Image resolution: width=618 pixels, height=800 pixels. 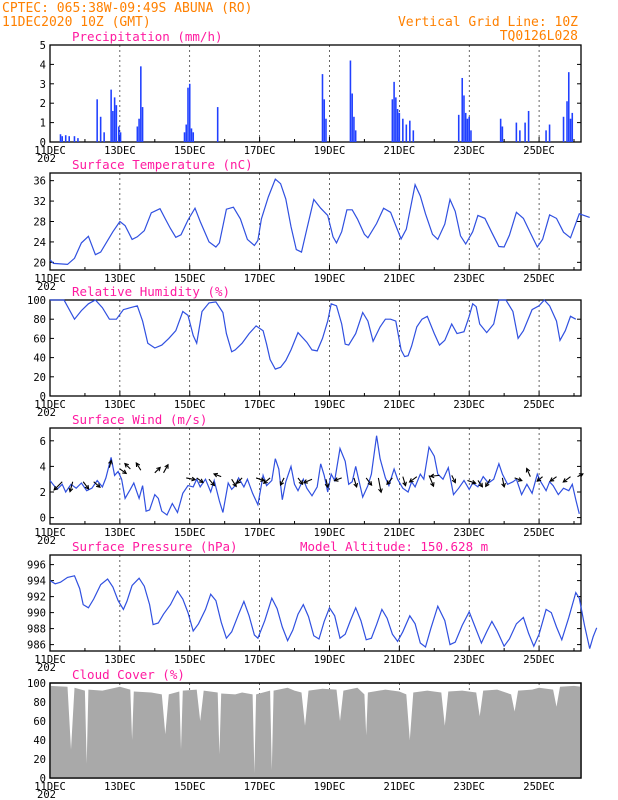 I want to click on y-tick-label: 24, so click(x=39, y=243).